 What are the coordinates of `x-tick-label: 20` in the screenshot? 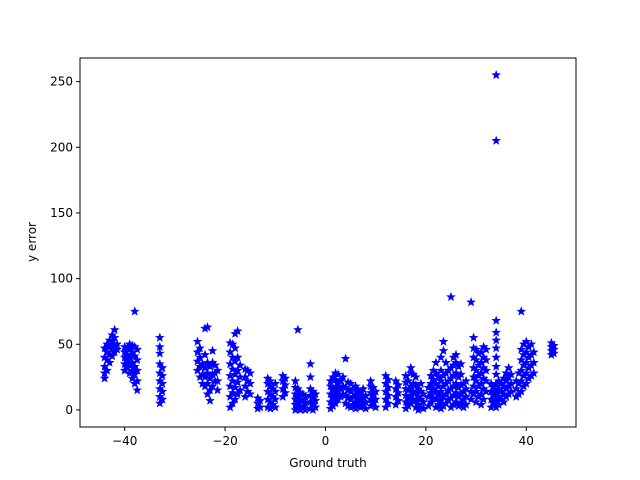 It's located at (425, 441).